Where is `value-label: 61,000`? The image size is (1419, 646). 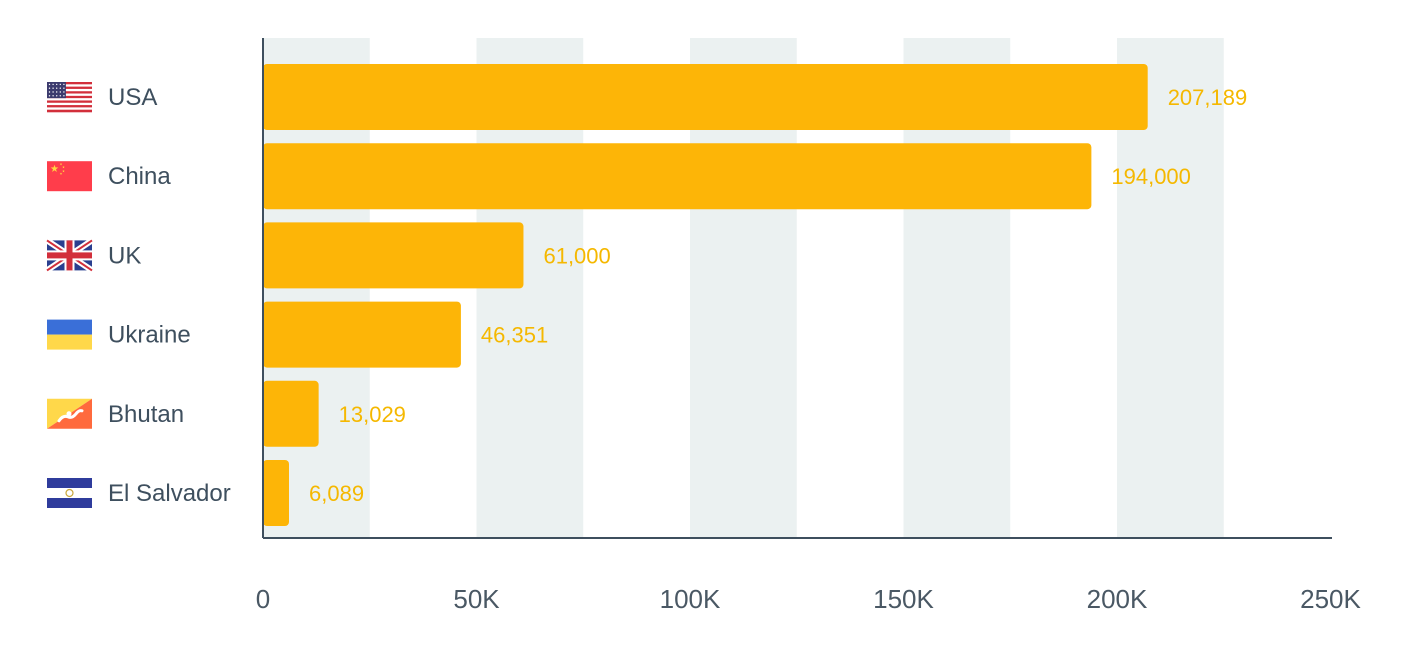
value-label: 61,000 is located at coordinates (576, 255).